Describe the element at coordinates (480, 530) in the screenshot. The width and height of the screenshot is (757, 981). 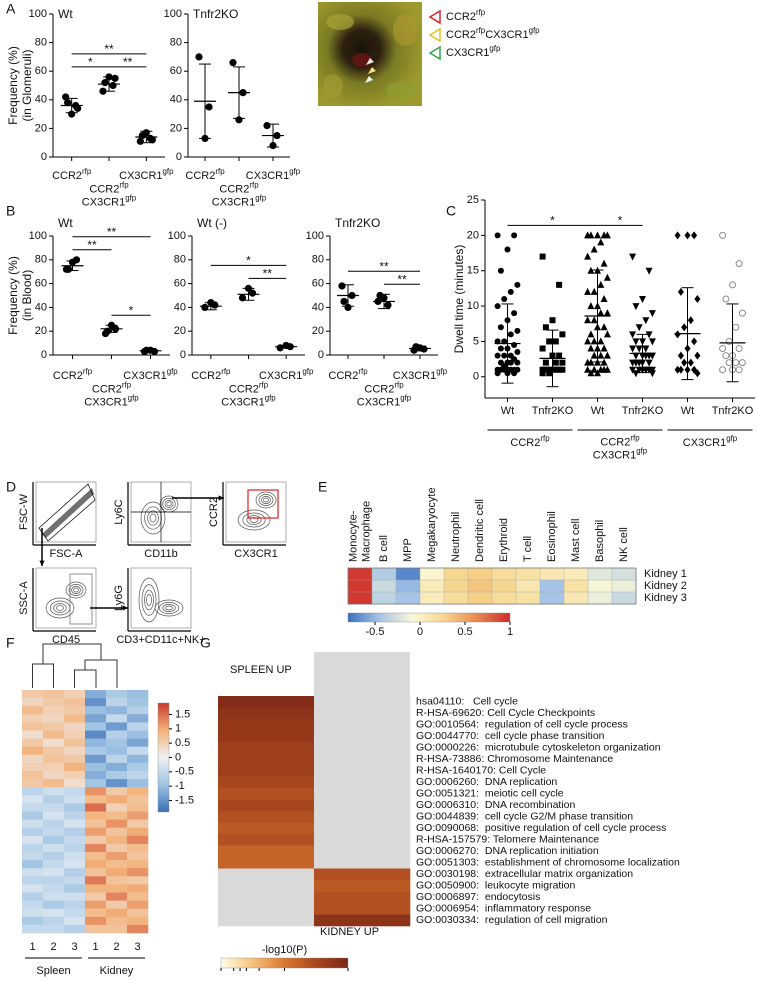
I see `column-label: Dendritic cell` at that location.